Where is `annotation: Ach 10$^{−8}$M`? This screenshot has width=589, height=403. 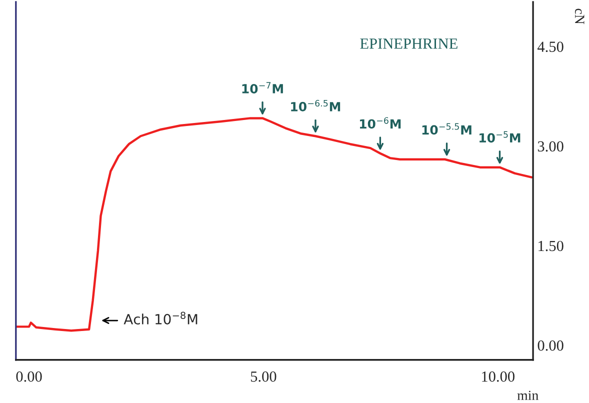
annotation: Ach 10$^{−8}$M is located at coordinates (161, 318).